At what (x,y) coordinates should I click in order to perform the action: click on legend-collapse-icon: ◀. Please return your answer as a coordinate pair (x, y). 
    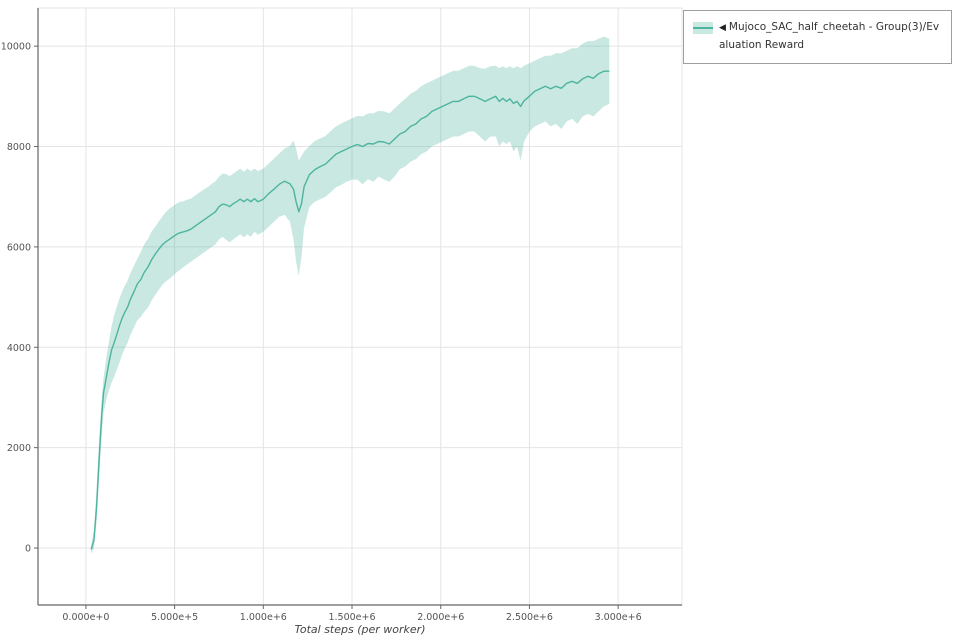
    Looking at the image, I should click on (722, 28).